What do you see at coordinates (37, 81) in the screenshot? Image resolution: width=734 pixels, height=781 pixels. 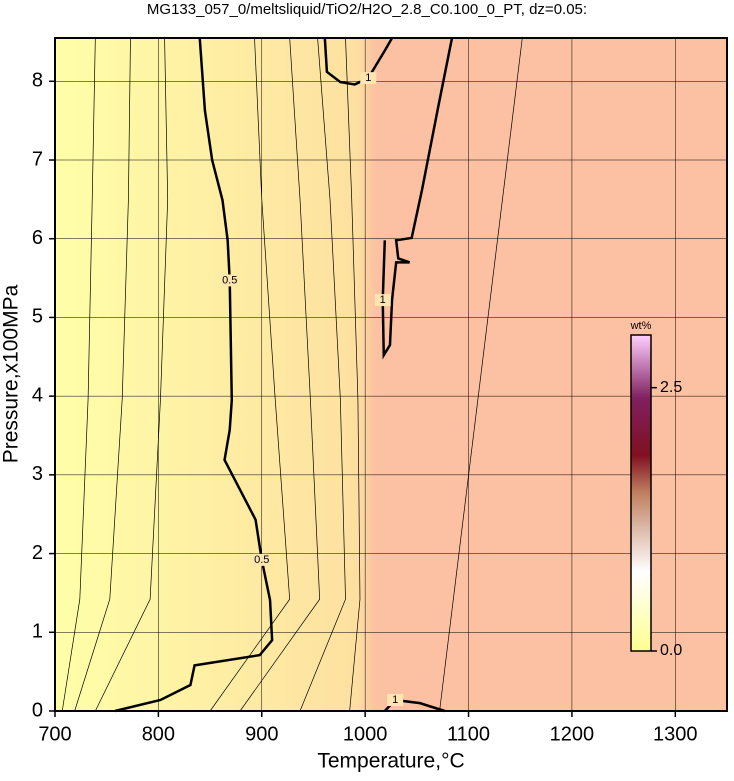 I see `y-tick-label: 8` at bounding box center [37, 81].